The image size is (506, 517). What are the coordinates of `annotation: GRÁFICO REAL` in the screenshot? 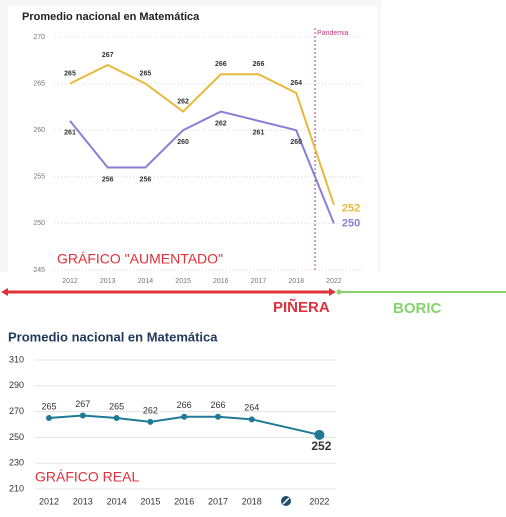 It's located at (87, 477).